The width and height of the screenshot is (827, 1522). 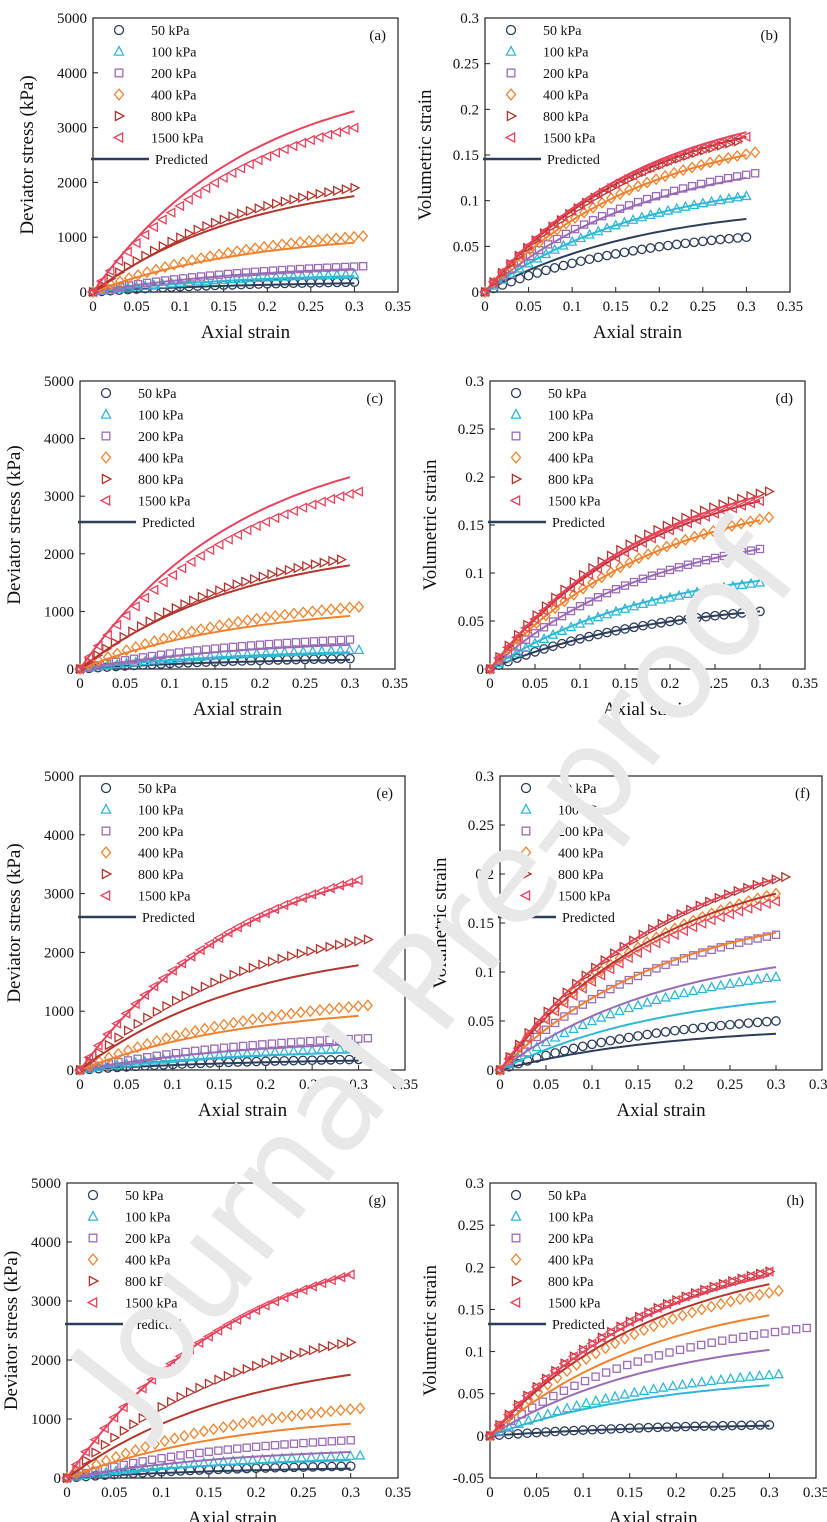 I want to click on y-tick-label: 0.25, so click(x=481, y=826).